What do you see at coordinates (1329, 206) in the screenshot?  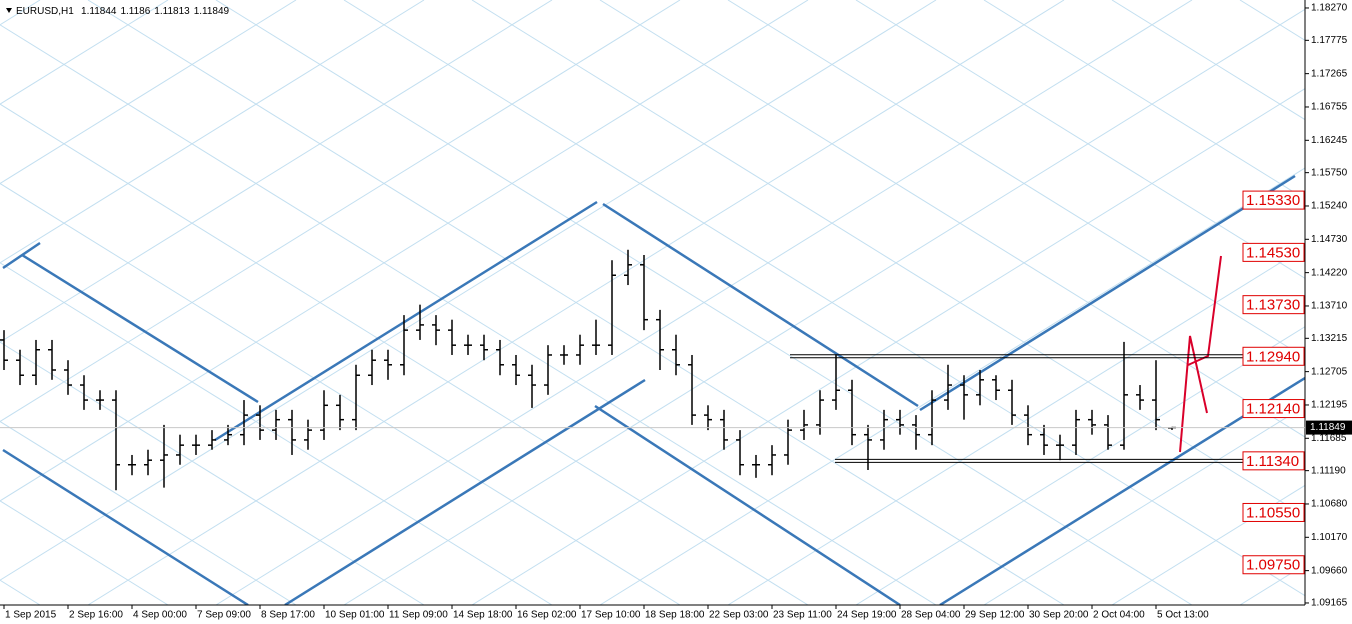 I see `y-tick-label: 1.15240` at bounding box center [1329, 206].